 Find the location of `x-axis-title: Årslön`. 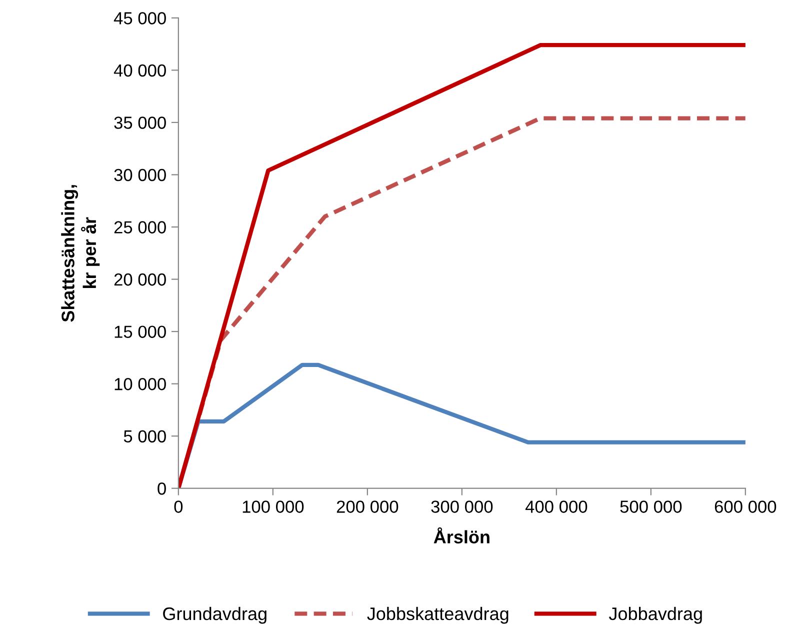

x-axis-title: Årslön is located at coordinates (462, 535).